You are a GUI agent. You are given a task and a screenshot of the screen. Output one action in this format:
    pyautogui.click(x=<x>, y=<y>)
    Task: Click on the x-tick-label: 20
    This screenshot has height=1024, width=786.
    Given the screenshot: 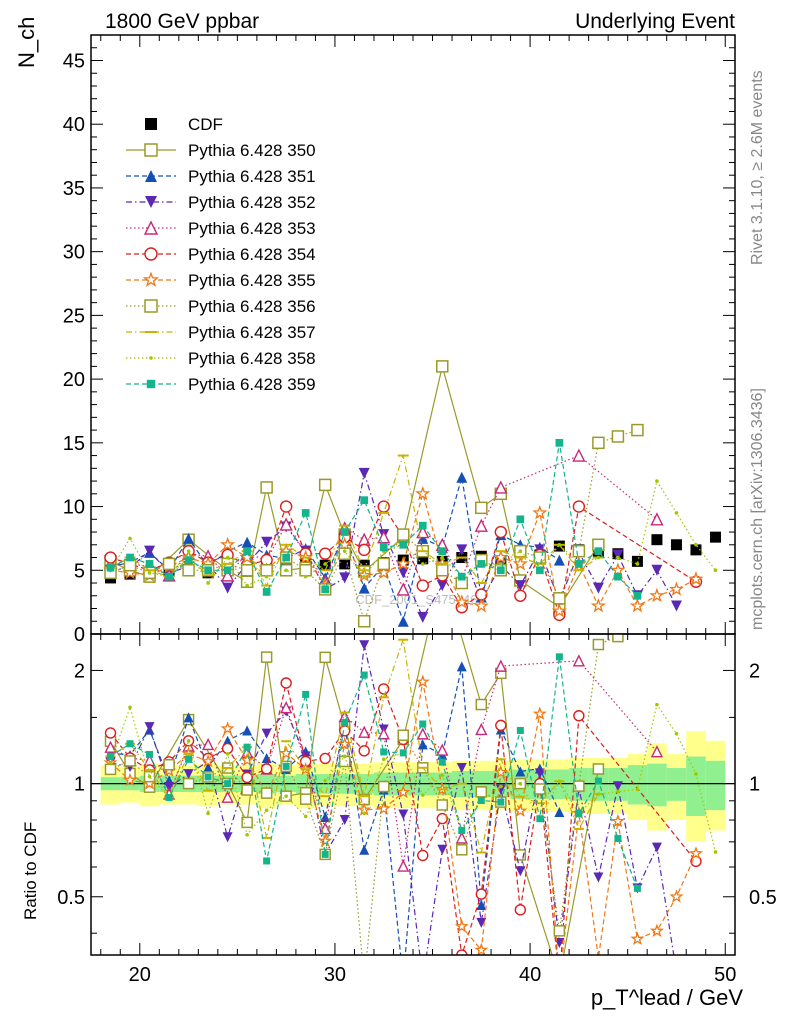 What is the action you would take?
    pyautogui.click(x=140, y=975)
    